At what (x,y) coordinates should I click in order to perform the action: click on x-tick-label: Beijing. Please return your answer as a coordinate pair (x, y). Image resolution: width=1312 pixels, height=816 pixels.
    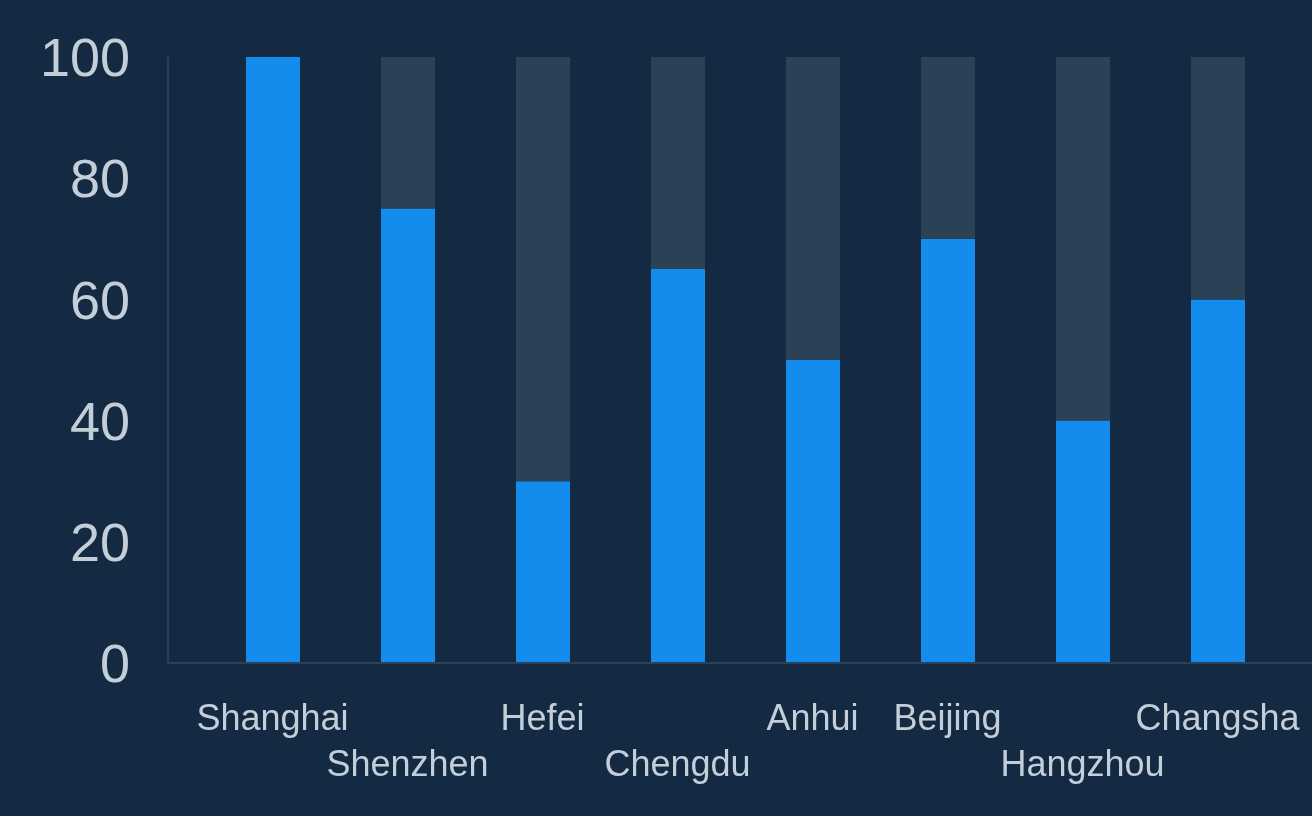
    Looking at the image, I should click on (947, 717).